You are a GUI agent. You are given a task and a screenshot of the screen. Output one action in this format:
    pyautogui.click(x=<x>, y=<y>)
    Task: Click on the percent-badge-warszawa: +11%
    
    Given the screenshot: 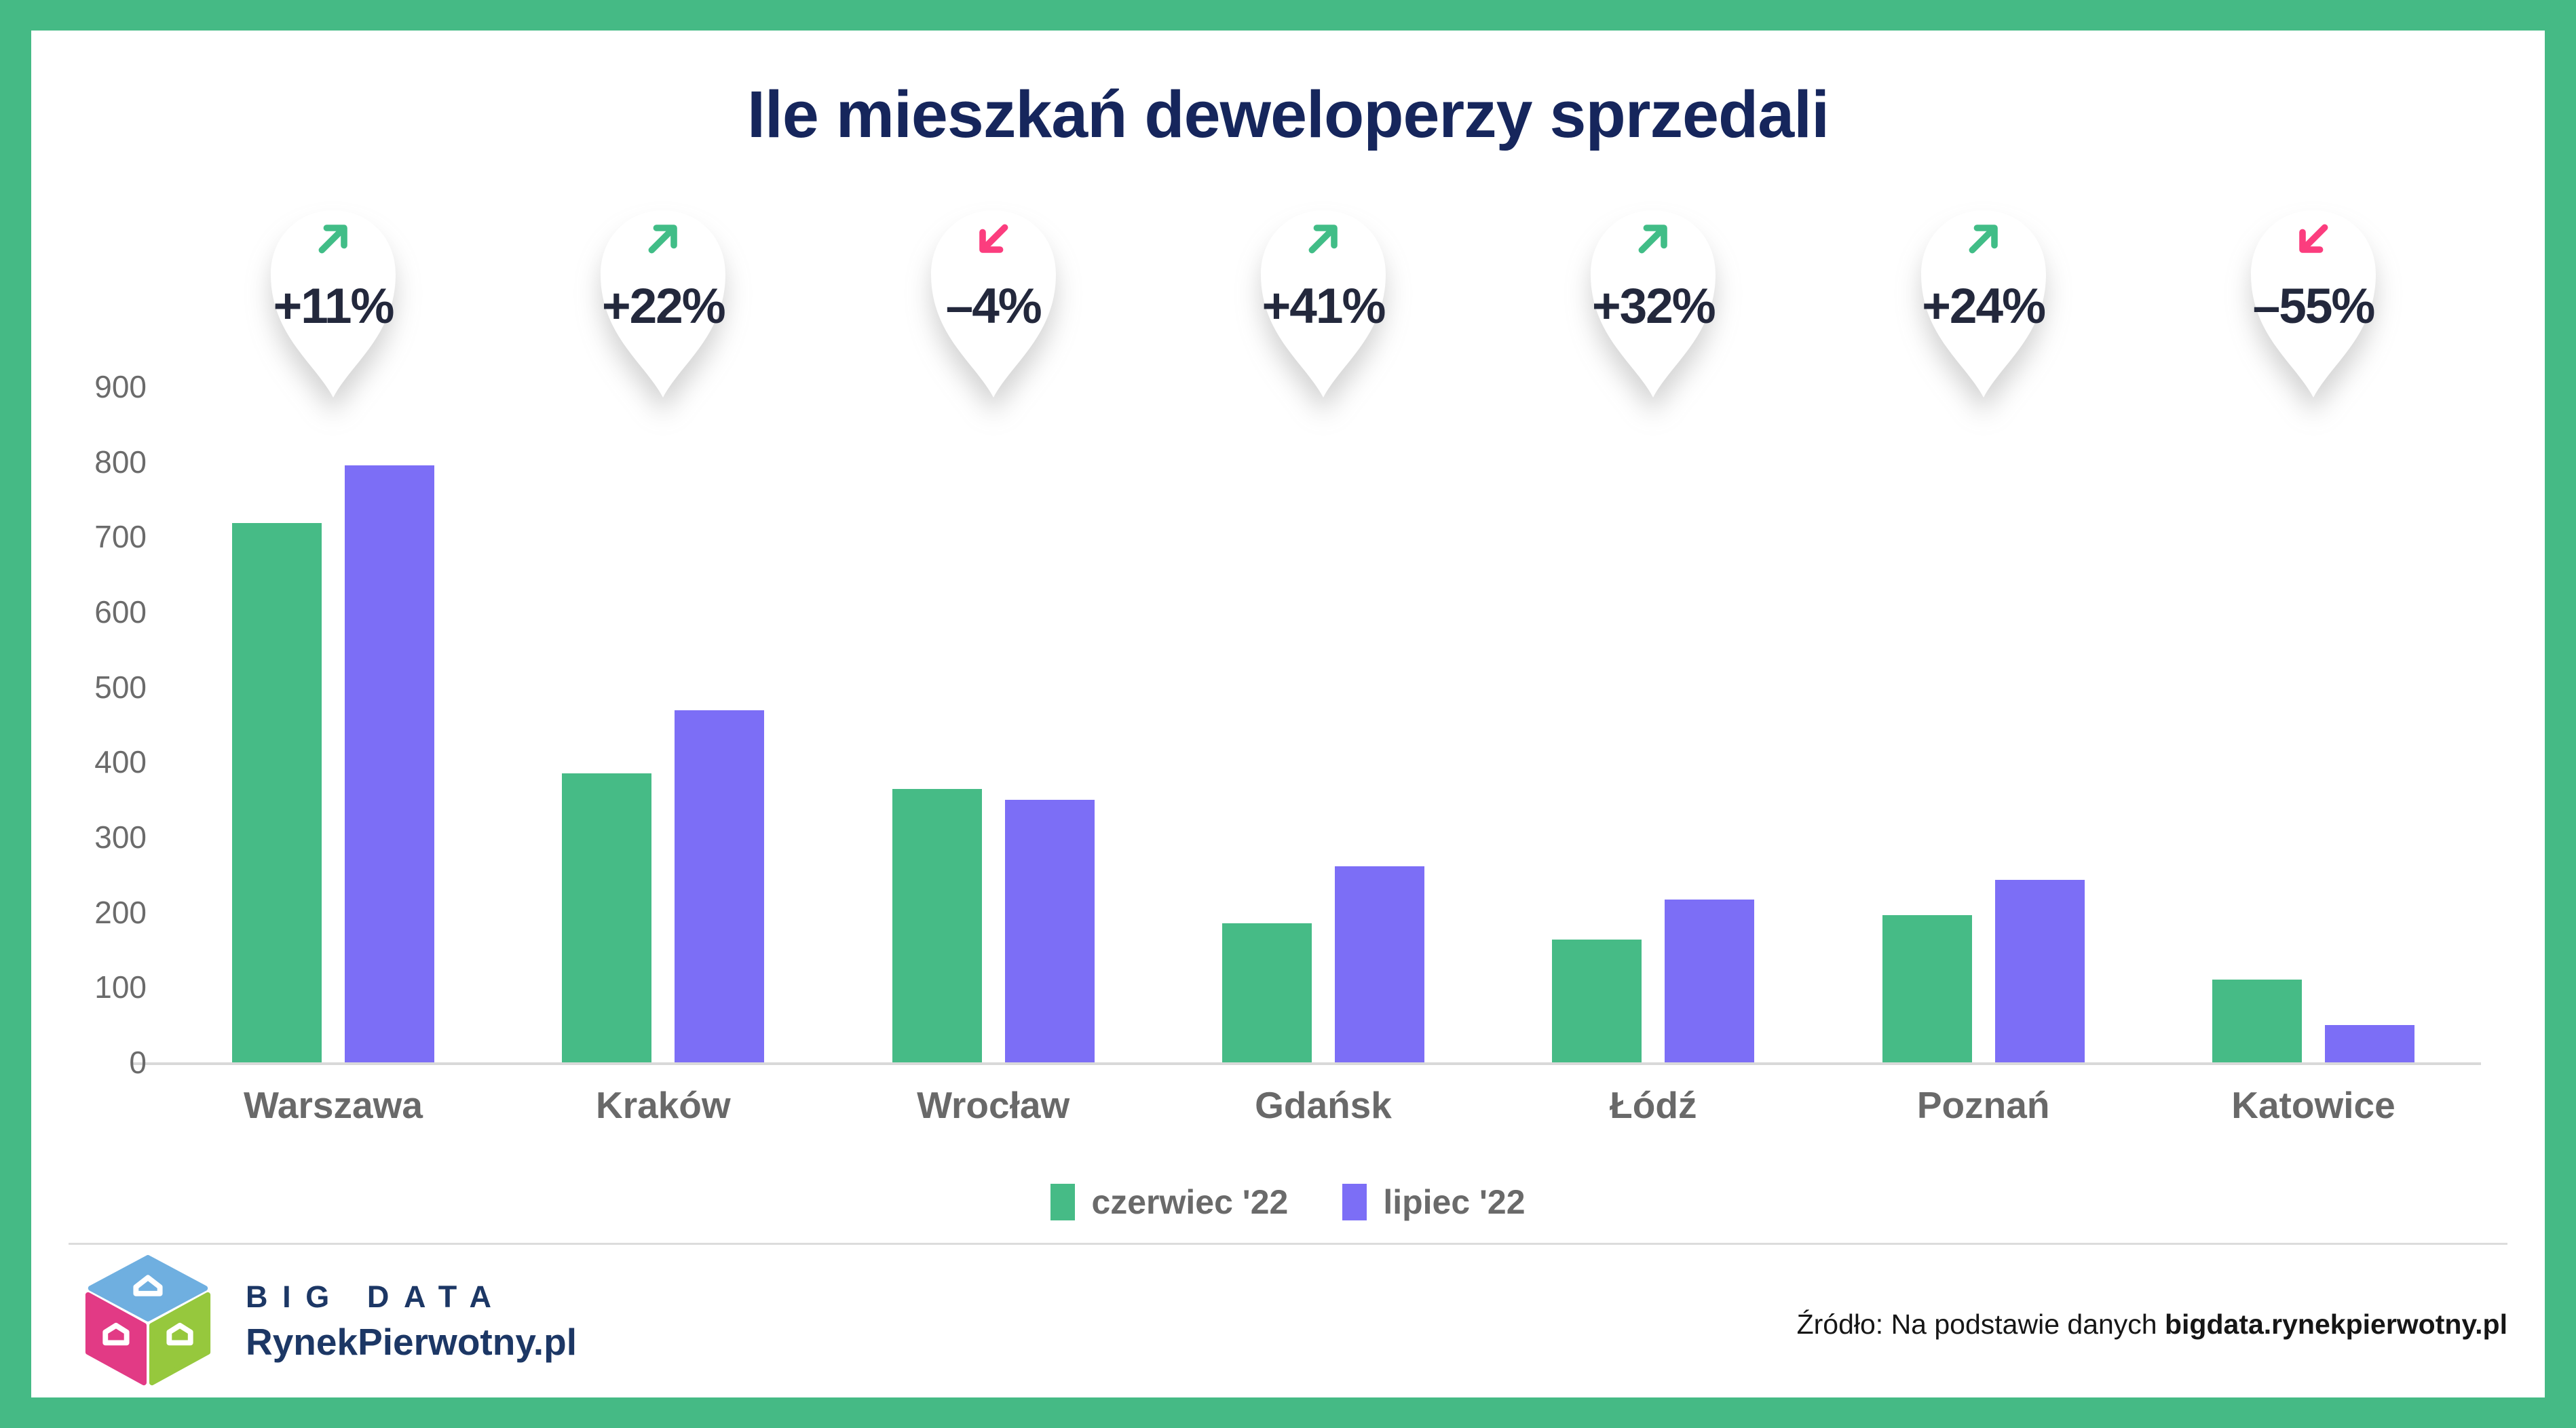 What is the action you would take?
    pyautogui.click(x=333, y=301)
    